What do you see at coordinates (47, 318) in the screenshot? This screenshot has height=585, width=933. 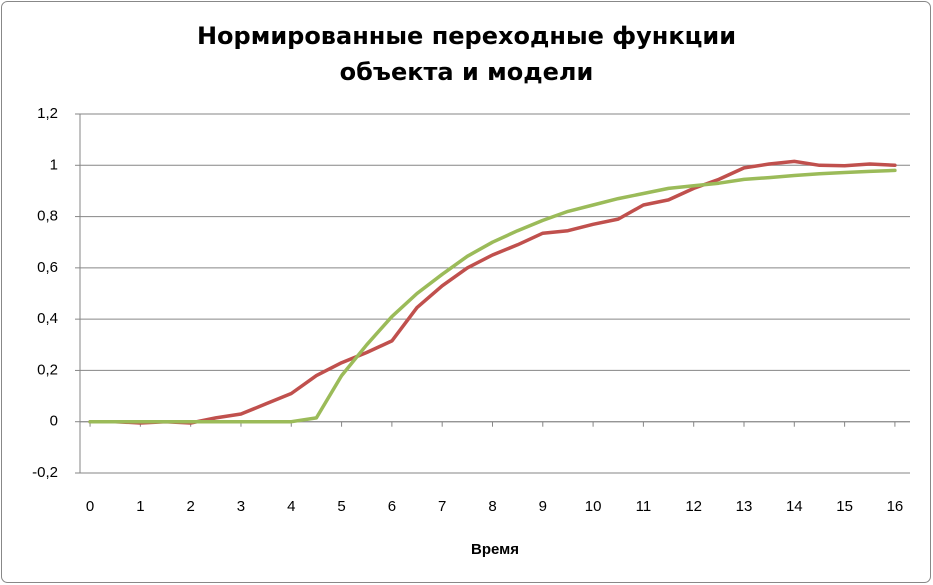 I see `y-tick-label: 0,4` at bounding box center [47, 318].